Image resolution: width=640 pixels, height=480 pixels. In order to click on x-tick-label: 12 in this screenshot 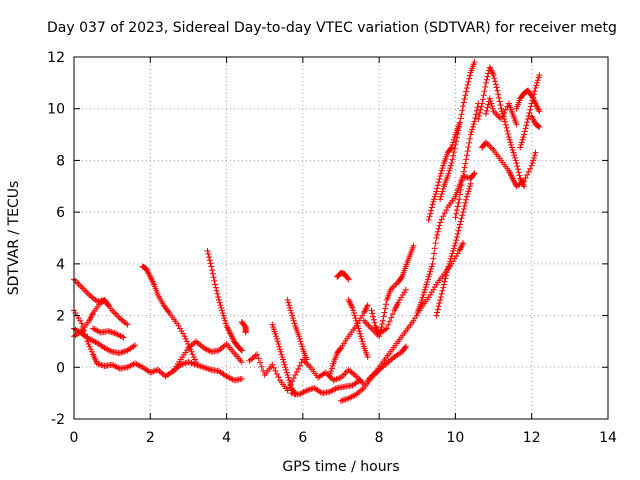, I will do `click(532, 438)`.